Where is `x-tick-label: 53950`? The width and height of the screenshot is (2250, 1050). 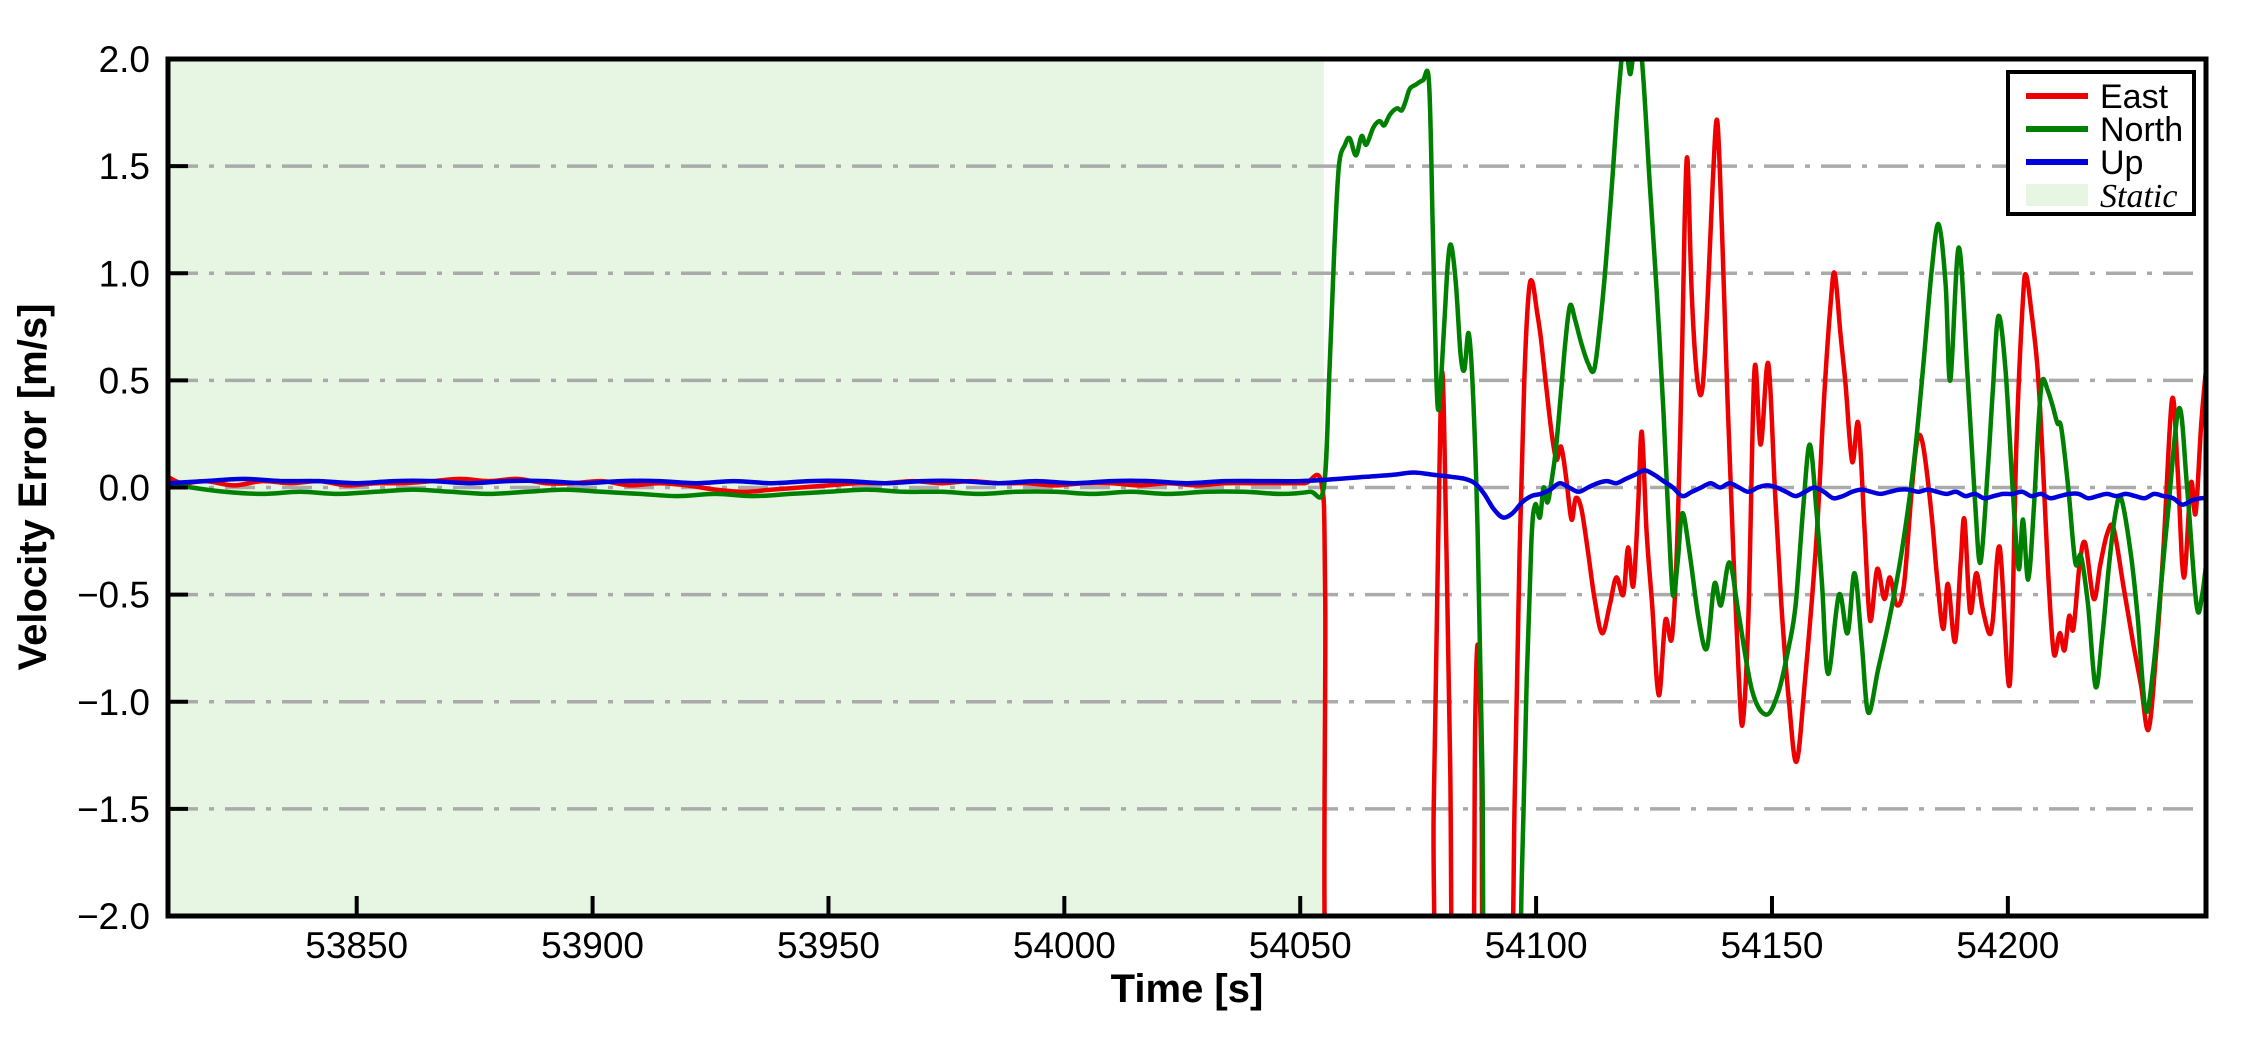
x-tick-label: 53950 is located at coordinates (828, 945).